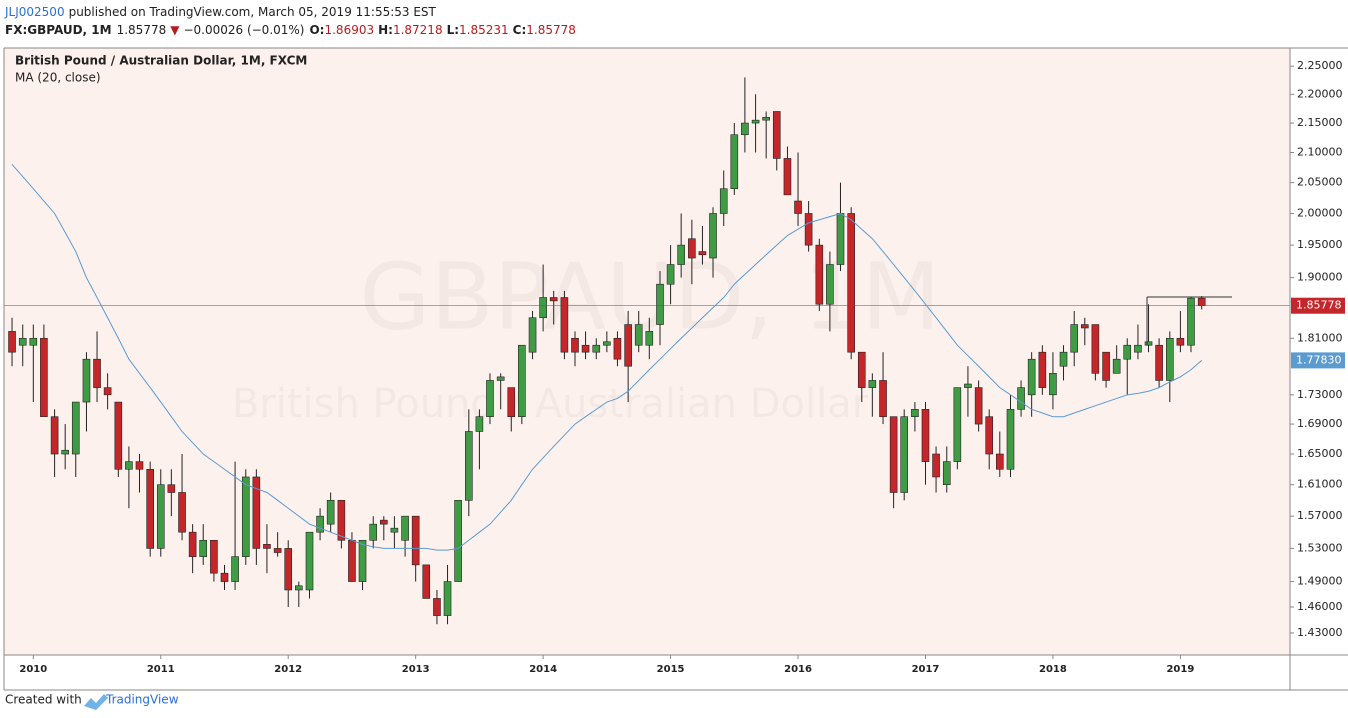 The image size is (1348, 718). I want to click on change: −0.00026 (−0.01%), so click(243, 30).